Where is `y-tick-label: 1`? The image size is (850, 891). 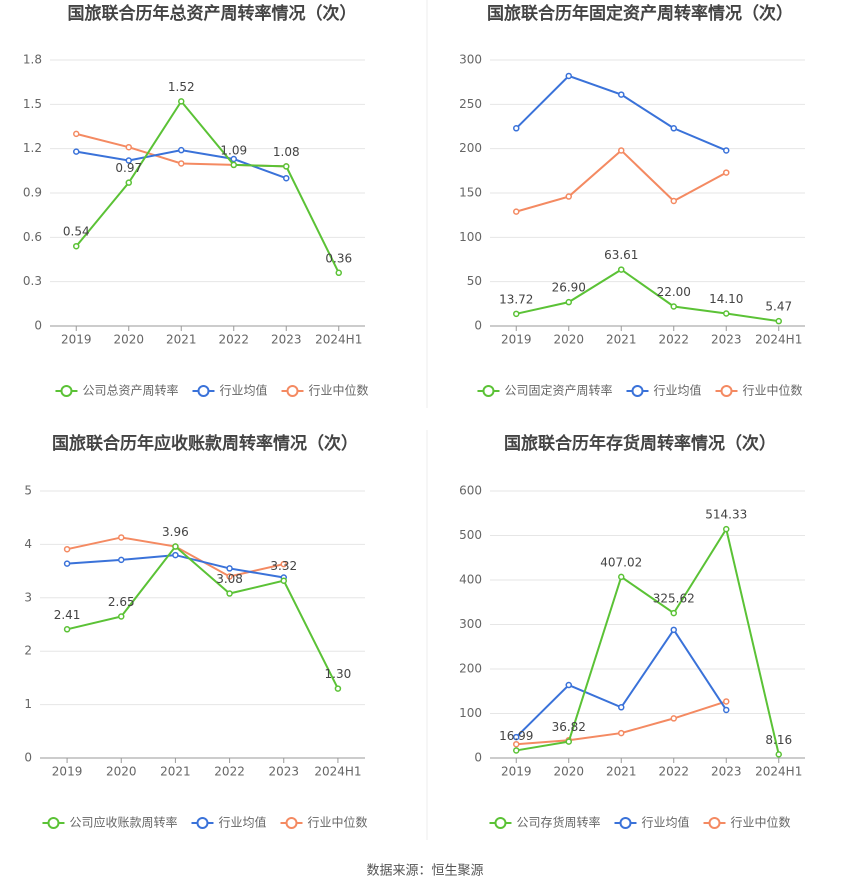 y-tick-label: 1 is located at coordinates (28, 704).